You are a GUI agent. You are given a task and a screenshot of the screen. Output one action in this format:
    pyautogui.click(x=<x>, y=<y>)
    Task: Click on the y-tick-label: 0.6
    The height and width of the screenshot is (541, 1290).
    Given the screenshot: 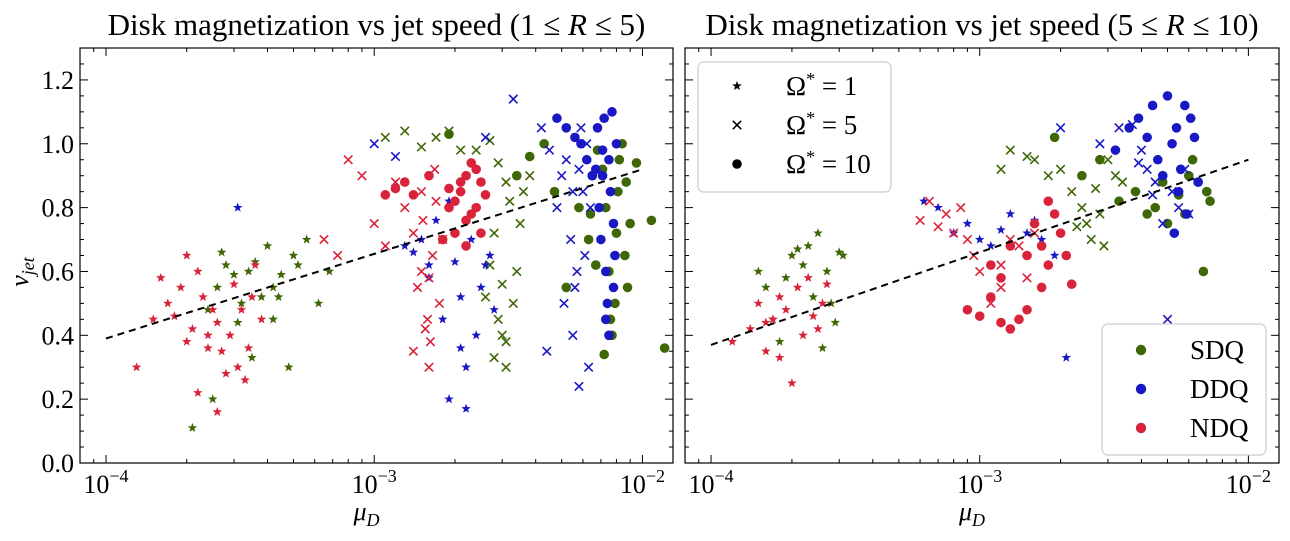 What is the action you would take?
    pyautogui.click(x=58, y=271)
    